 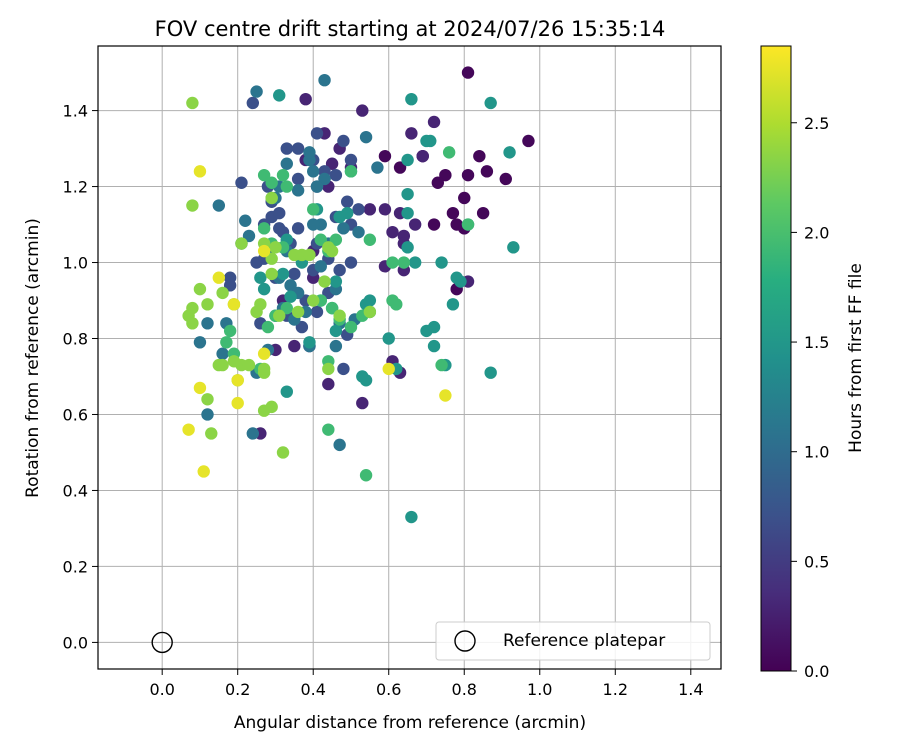 I want to click on colorbar-label: Hours from first FF file, so click(x=856, y=358).